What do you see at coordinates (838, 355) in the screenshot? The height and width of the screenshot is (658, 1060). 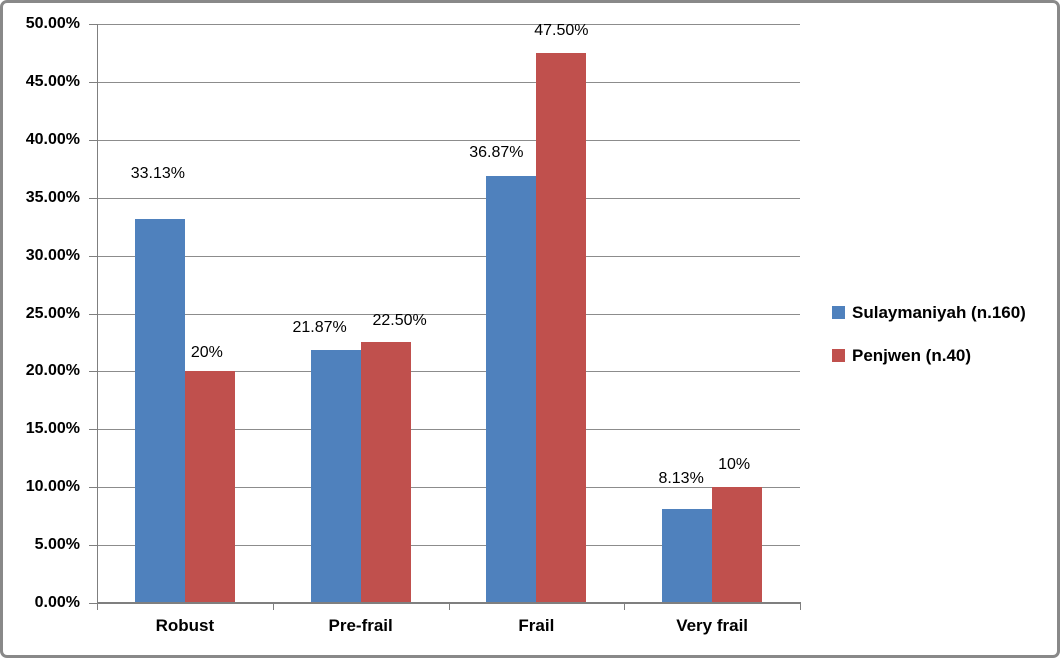 I see `legend-swatch-penjwen` at bounding box center [838, 355].